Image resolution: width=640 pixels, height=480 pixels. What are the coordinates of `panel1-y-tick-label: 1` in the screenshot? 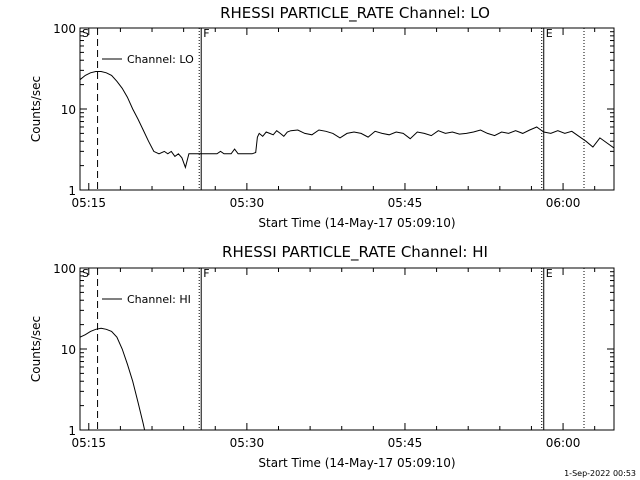 It's located at (72, 191).